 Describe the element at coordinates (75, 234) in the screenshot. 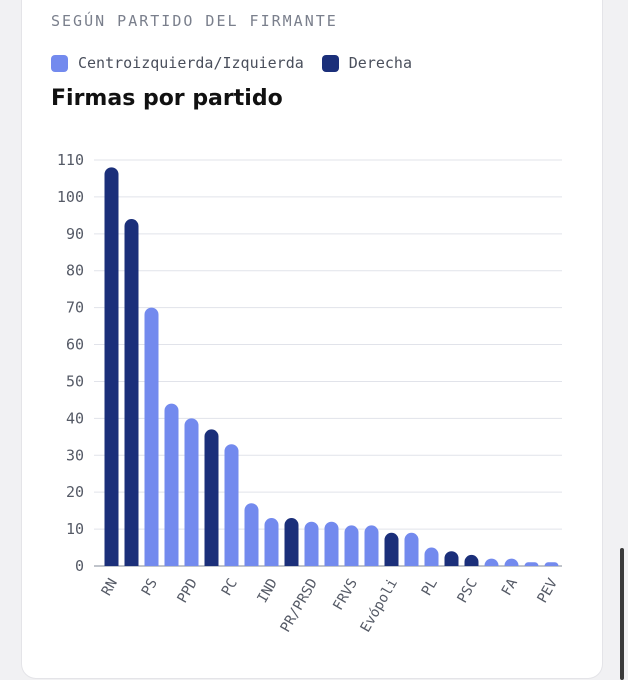

I see `y-tick-label: 90` at that location.